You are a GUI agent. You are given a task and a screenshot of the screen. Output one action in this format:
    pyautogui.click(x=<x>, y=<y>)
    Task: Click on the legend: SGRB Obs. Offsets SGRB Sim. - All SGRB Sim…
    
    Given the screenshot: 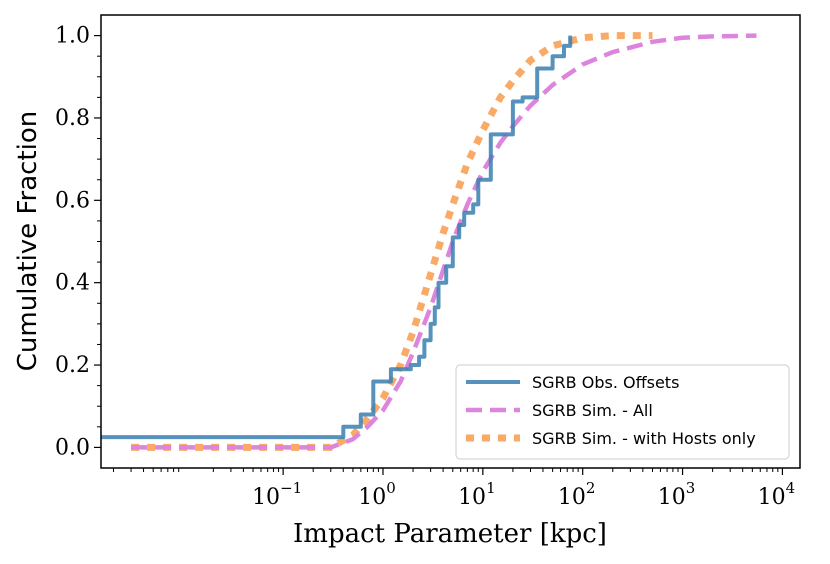 What is the action you would take?
    pyautogui.click(x=622, y=412)
    